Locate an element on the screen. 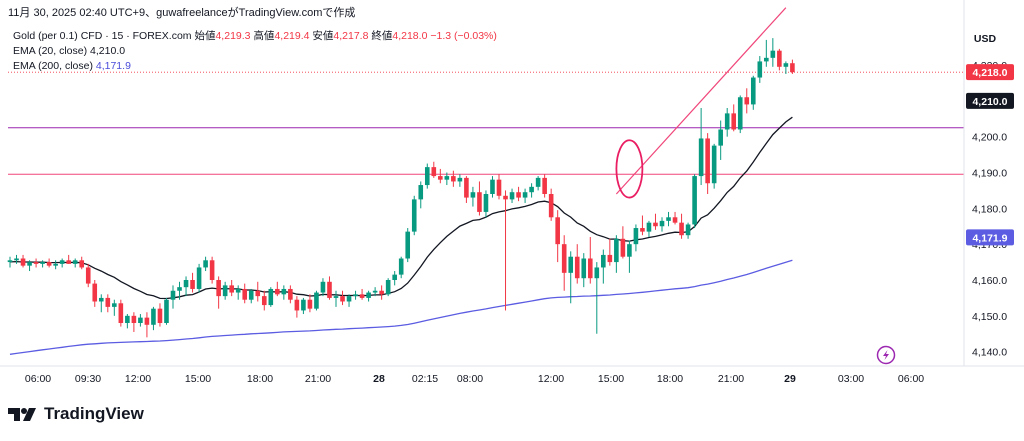 The width and height of the screenshot is (1024, 441). time-tick-label: 08:00 is located at coordinates (470, 379).